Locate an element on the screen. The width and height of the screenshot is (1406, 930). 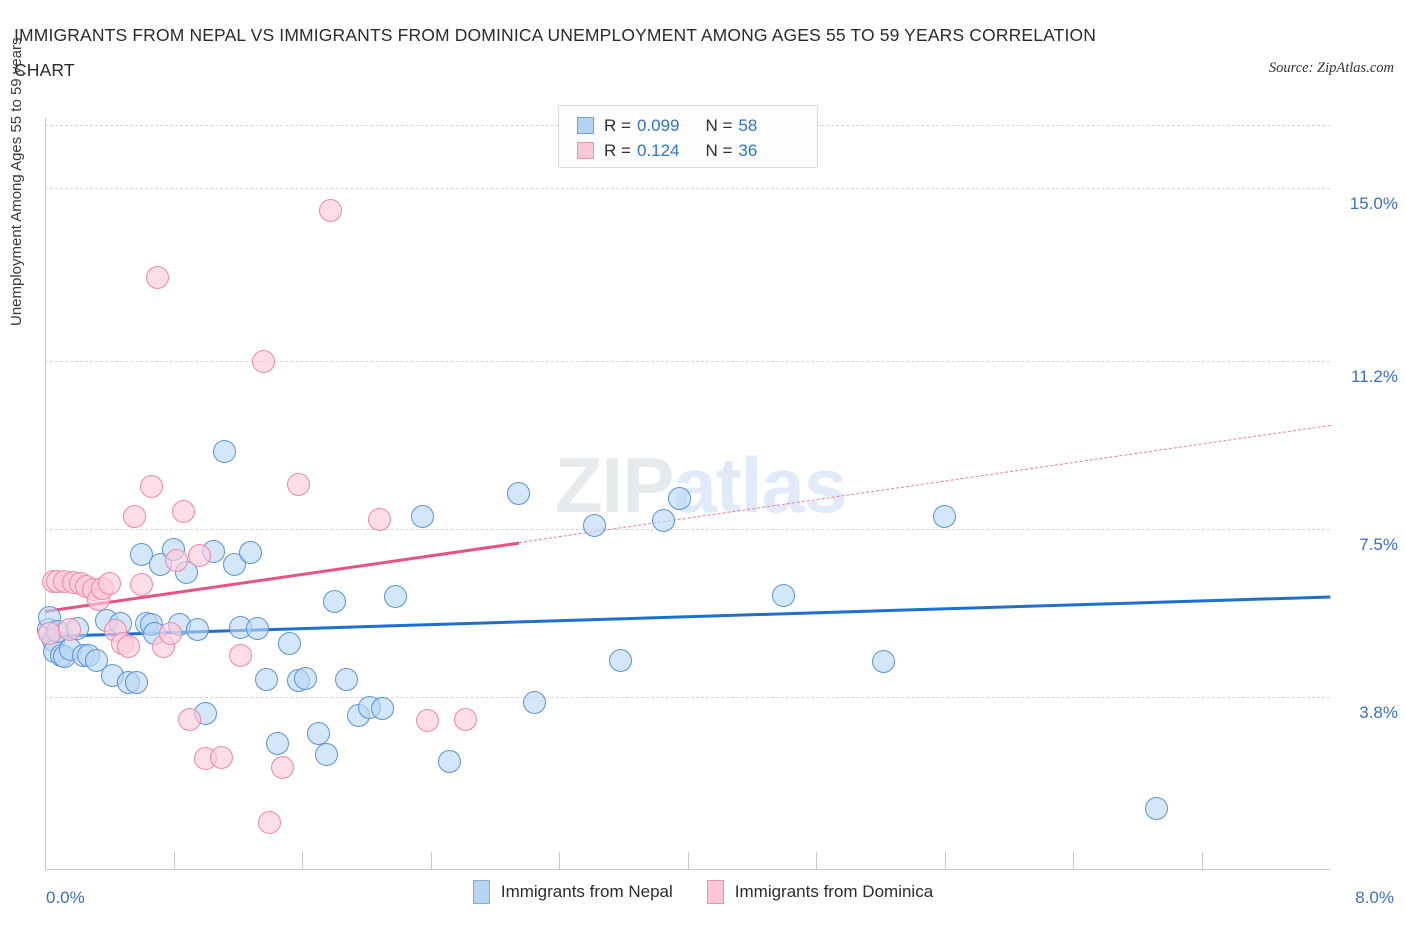
series-swatch-nepal is located at coordinates (481, 892).